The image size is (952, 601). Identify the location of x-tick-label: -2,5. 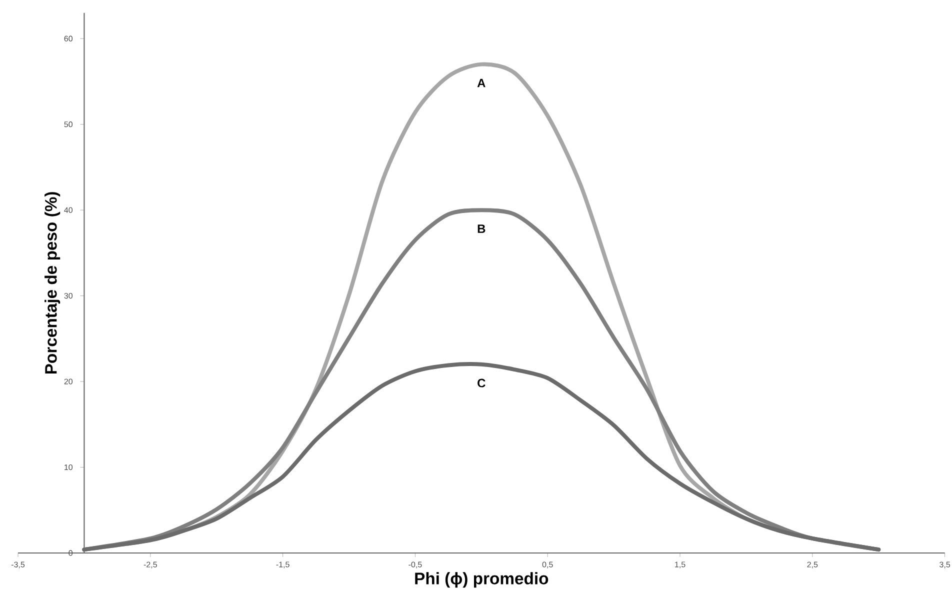
(150, 565).